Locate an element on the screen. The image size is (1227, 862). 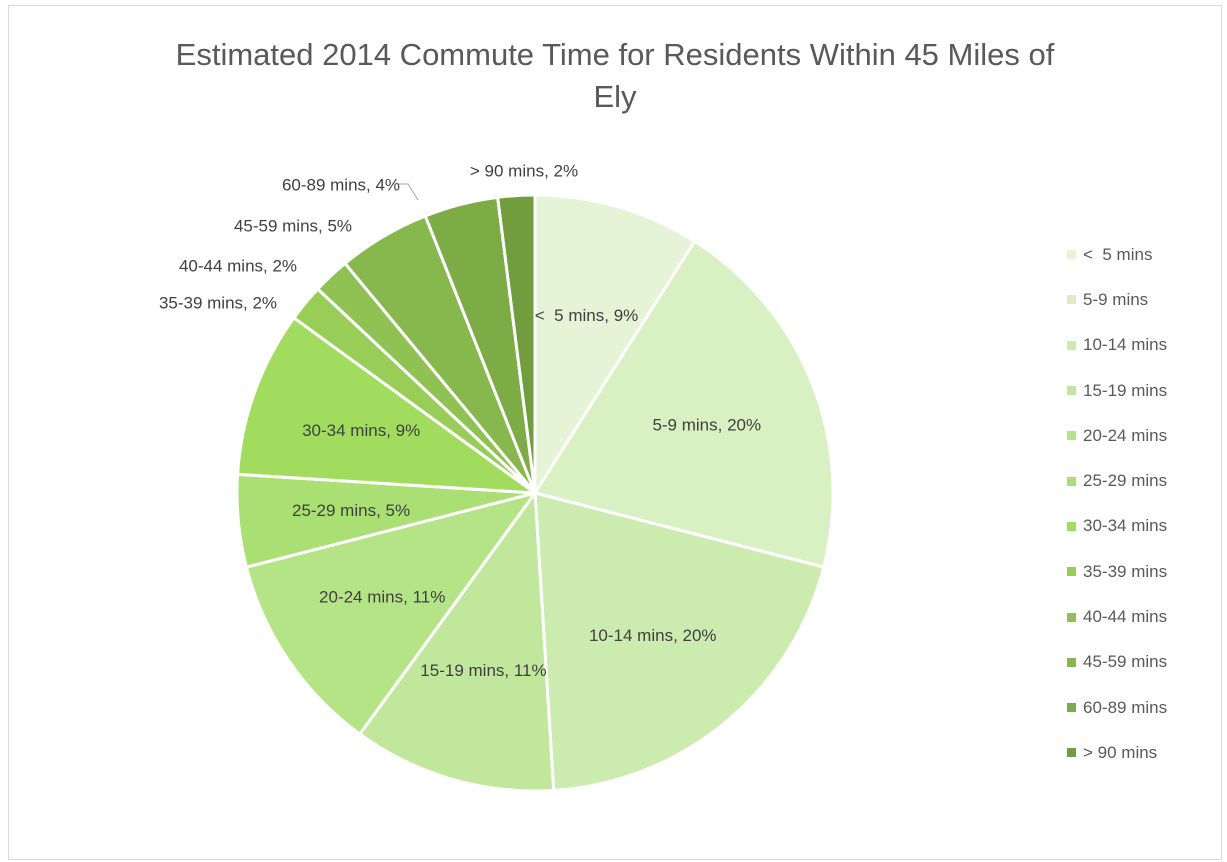
slice-label: < 5 mins, 9% is located at coordinates (586, 315).